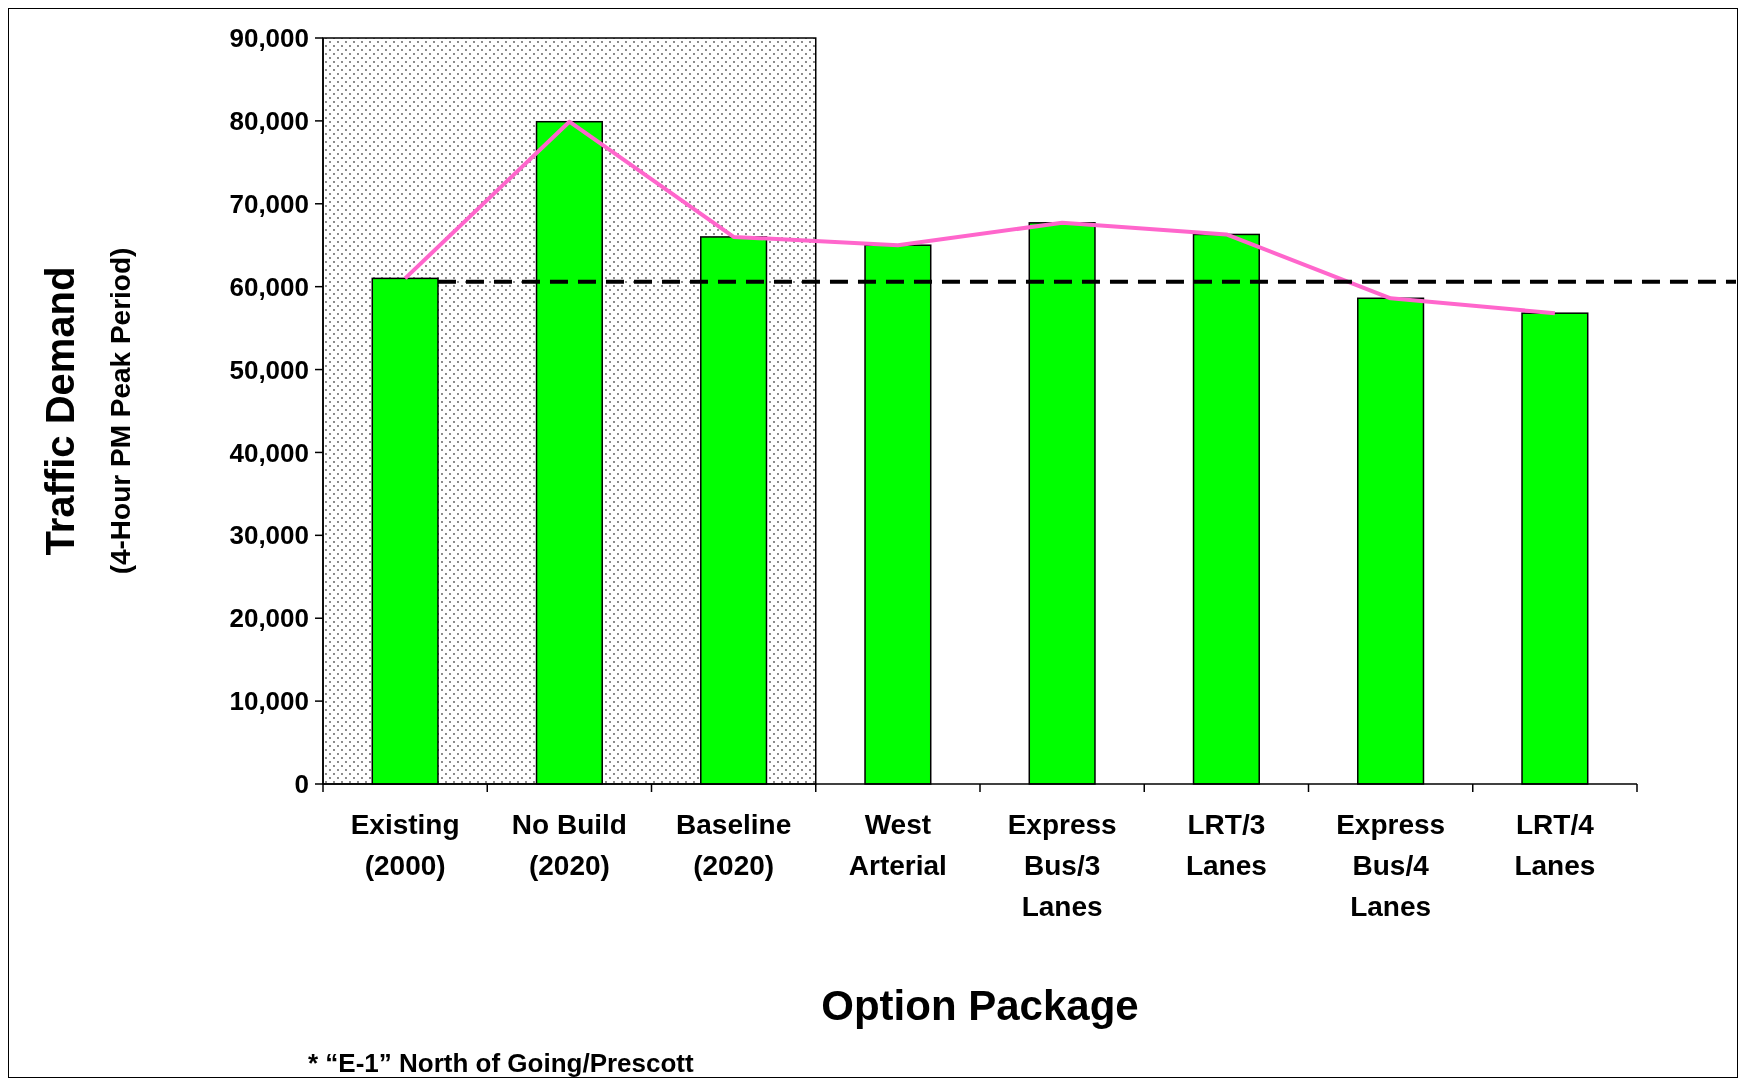  Describe the element at coordinates (269, 452) in the screenshot. I see `y-tick-label: 40,000` at that location.